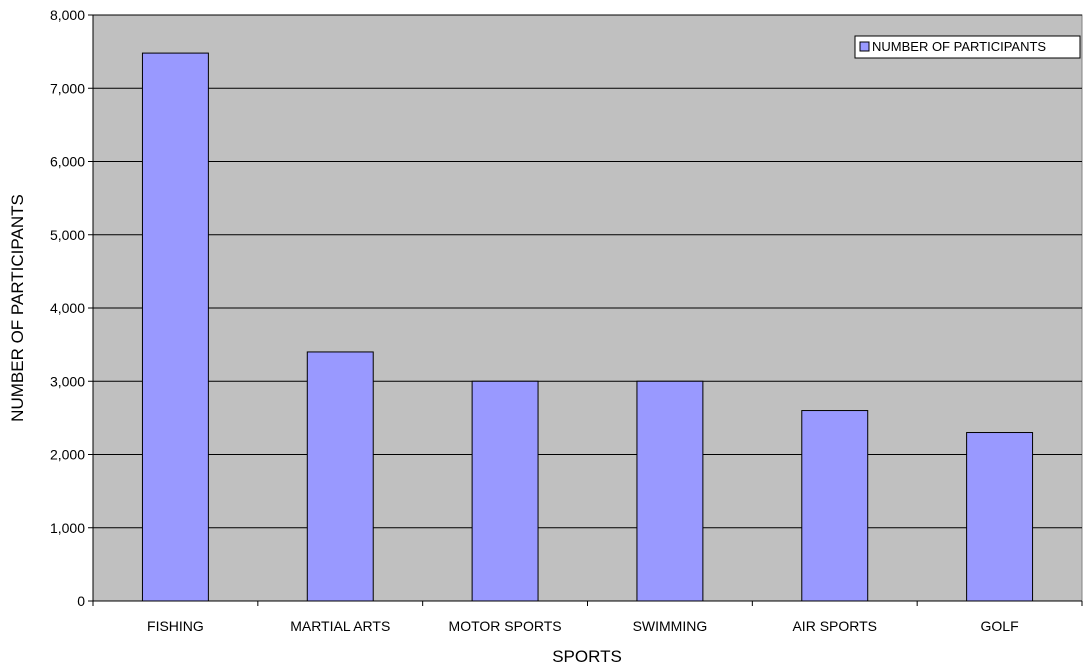  What do you see at coordinates (67, 528) in the screenshot?
I see `y-tick-label: 1,000` at bounding box center [67, 528].